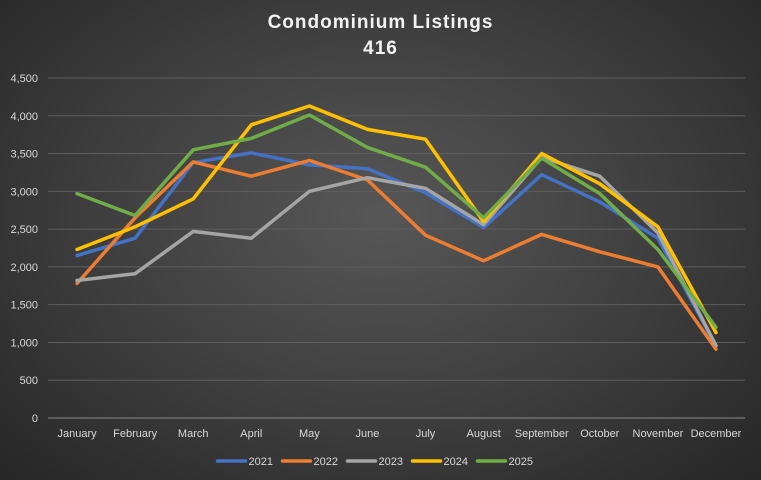 This screenshot has height=480, width=761. Describe the element at coordinates (193, 434) in the screenshot. I see `x-tick-label: March` at that location.